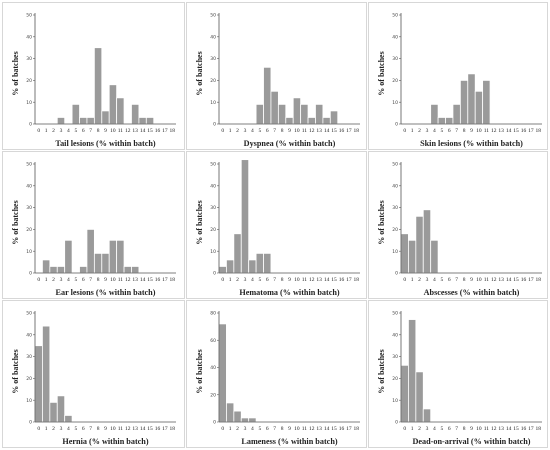  Describe the element at coordinates (106, 292) in the screenshot. I see `x-axis-label: Ear lesions (% within batch)` at that location.